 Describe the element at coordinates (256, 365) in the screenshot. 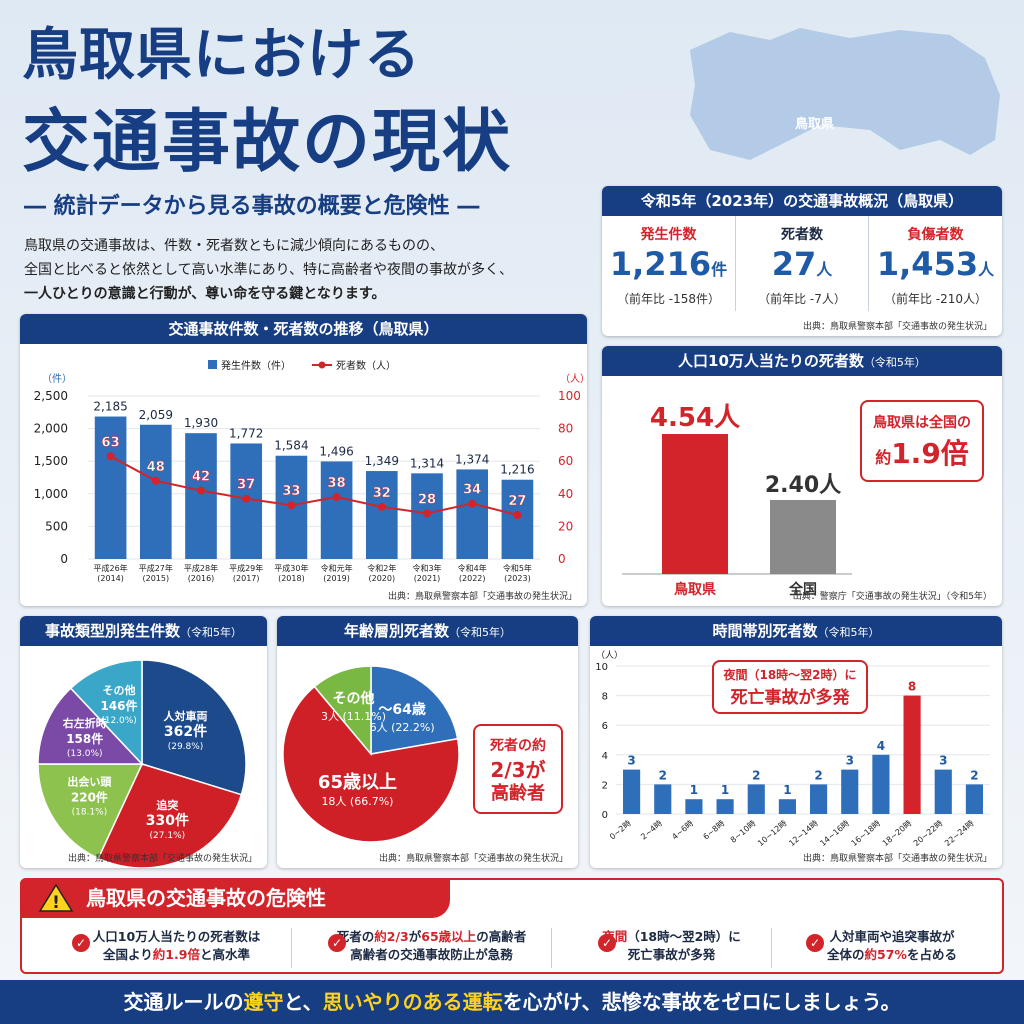

I see `legend-bar-label: 発生件数（件）` at that location.